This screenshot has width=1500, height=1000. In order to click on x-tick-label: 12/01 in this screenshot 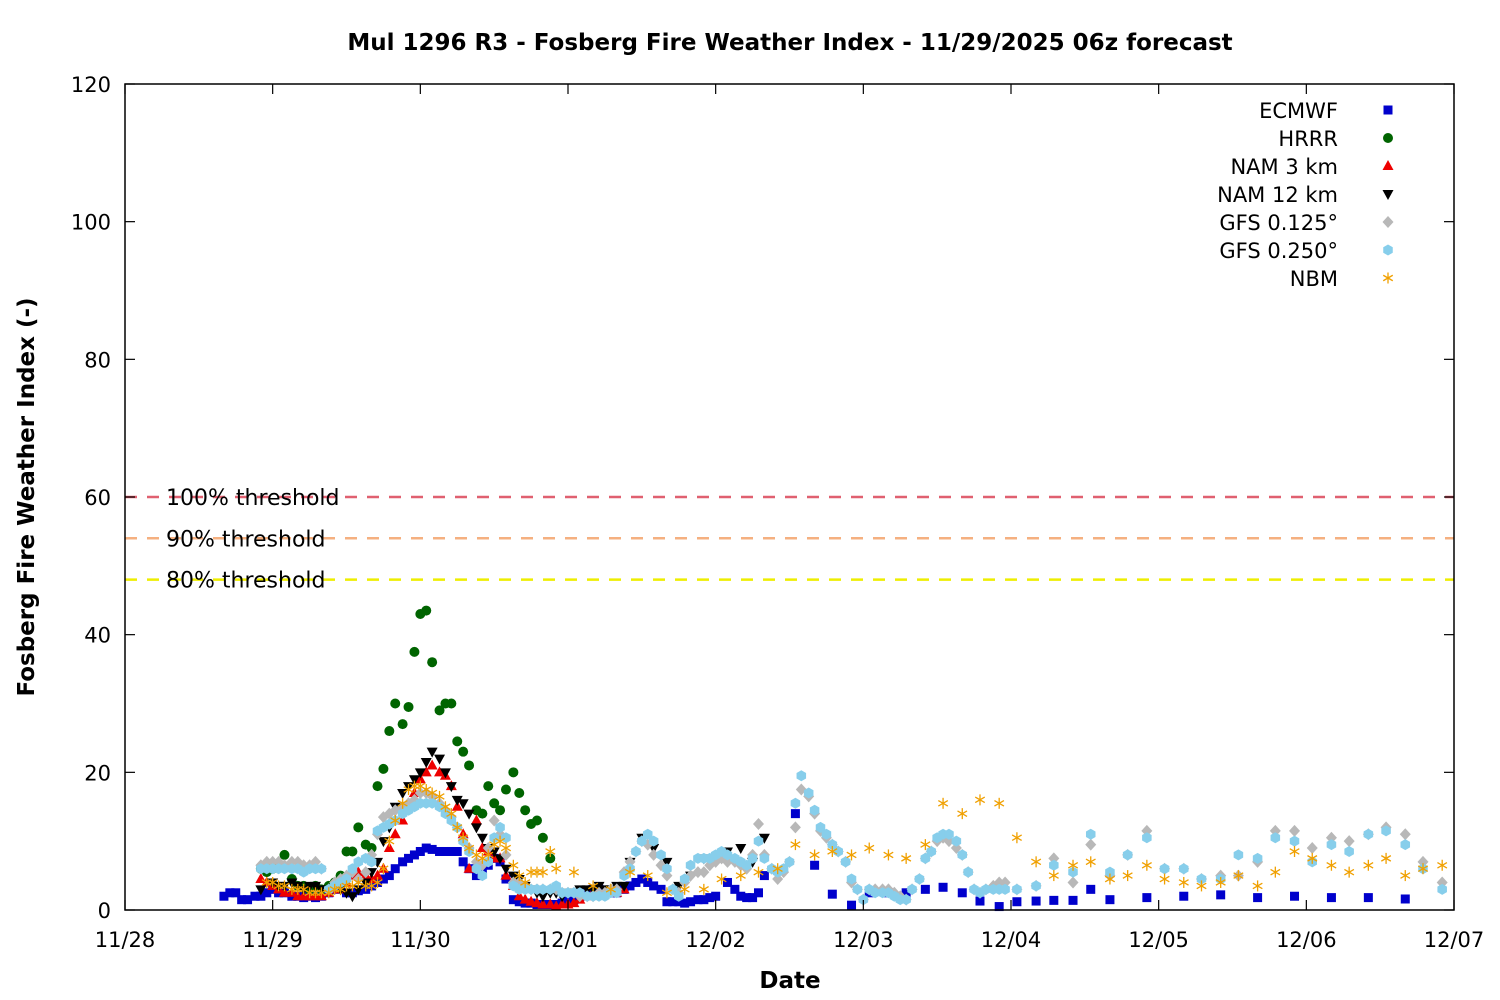, I will do `click(568, 940)`.